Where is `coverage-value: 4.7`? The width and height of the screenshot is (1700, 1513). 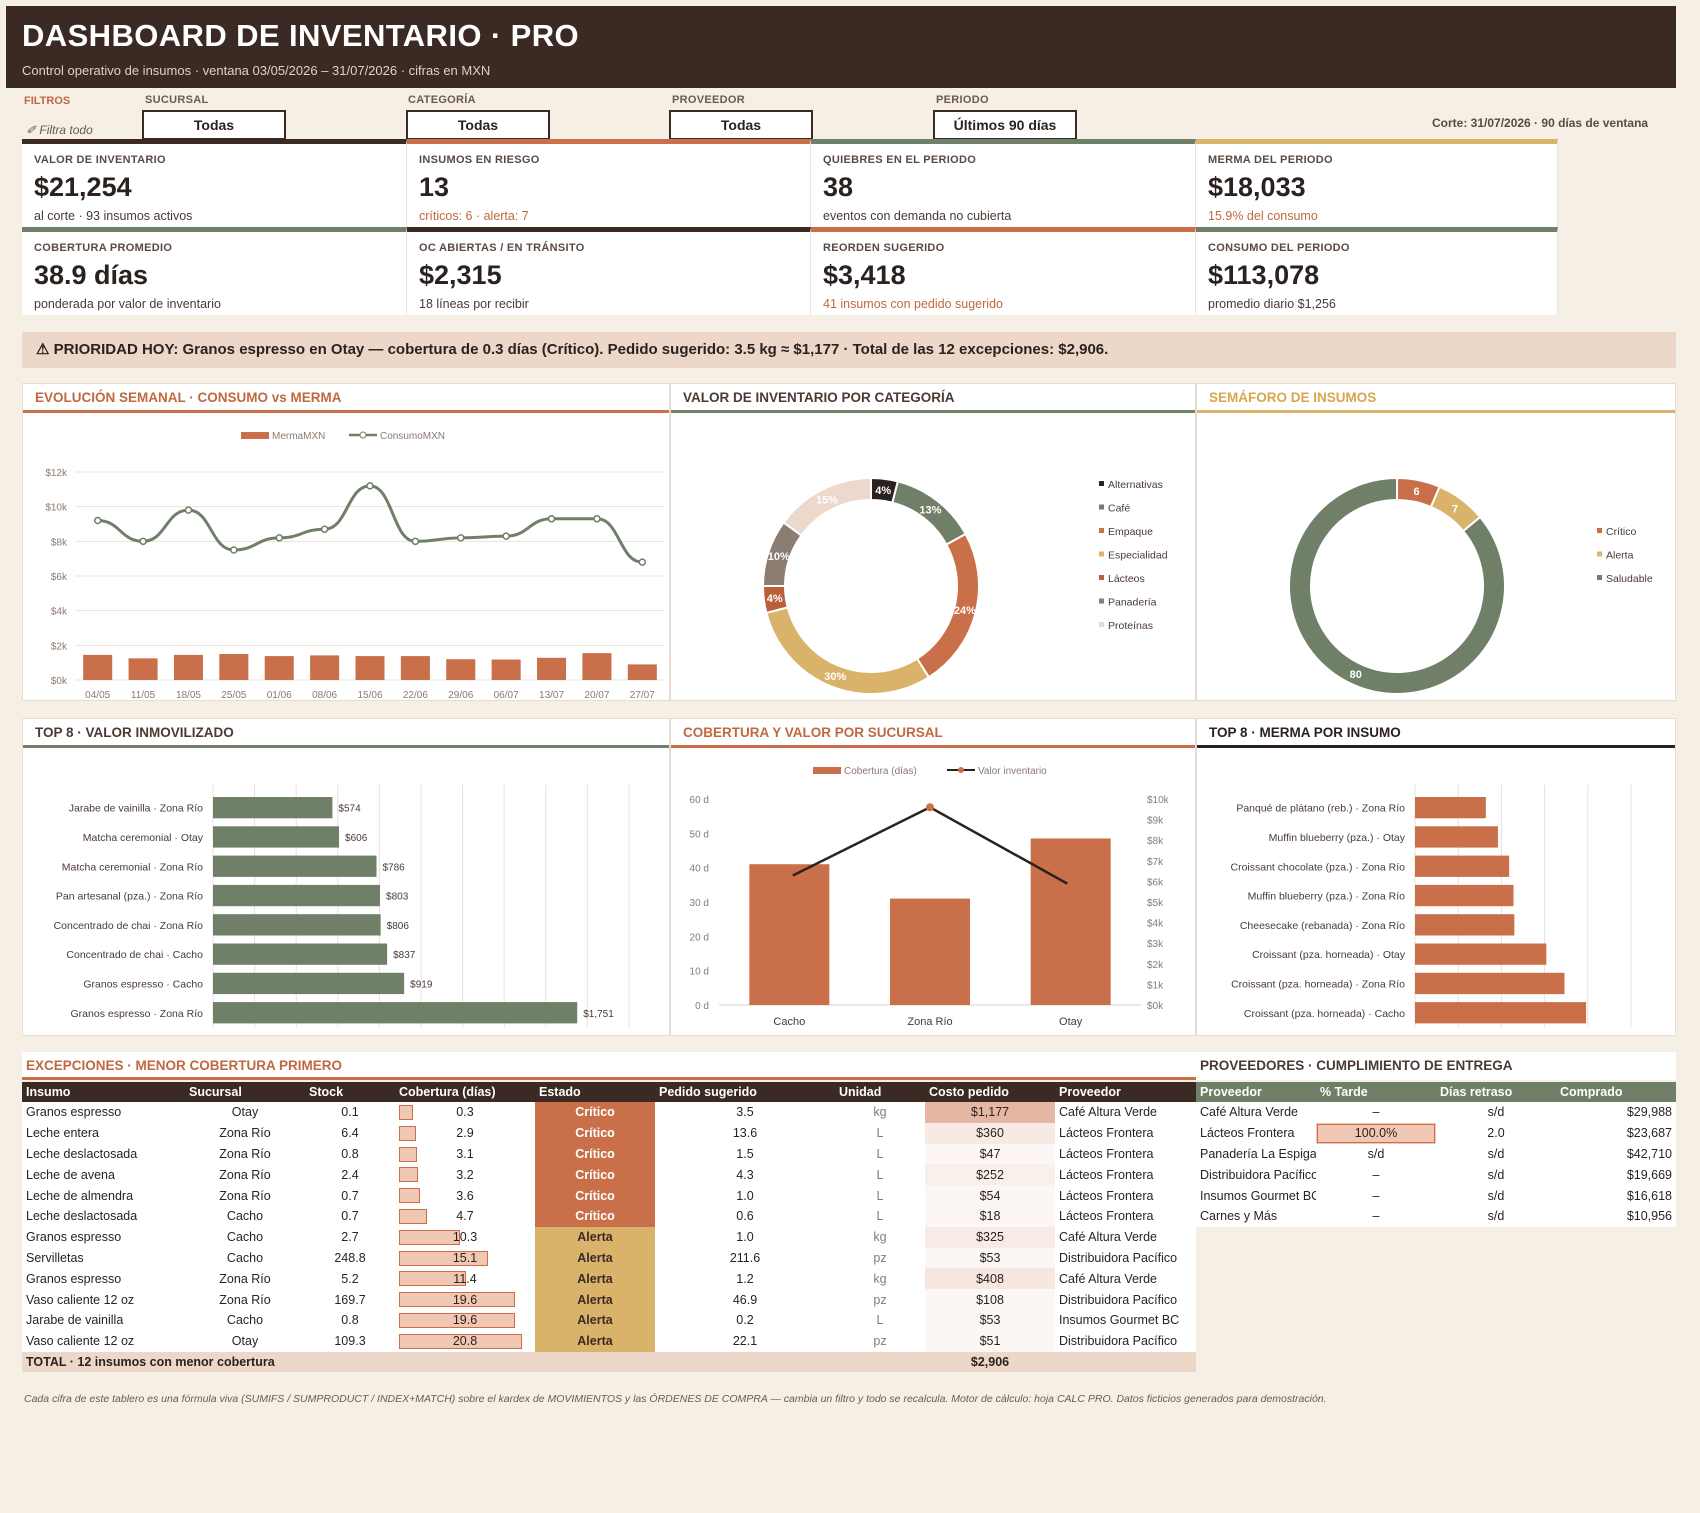 coverage-value: 4.7 is located at coordinates (465, 1216).